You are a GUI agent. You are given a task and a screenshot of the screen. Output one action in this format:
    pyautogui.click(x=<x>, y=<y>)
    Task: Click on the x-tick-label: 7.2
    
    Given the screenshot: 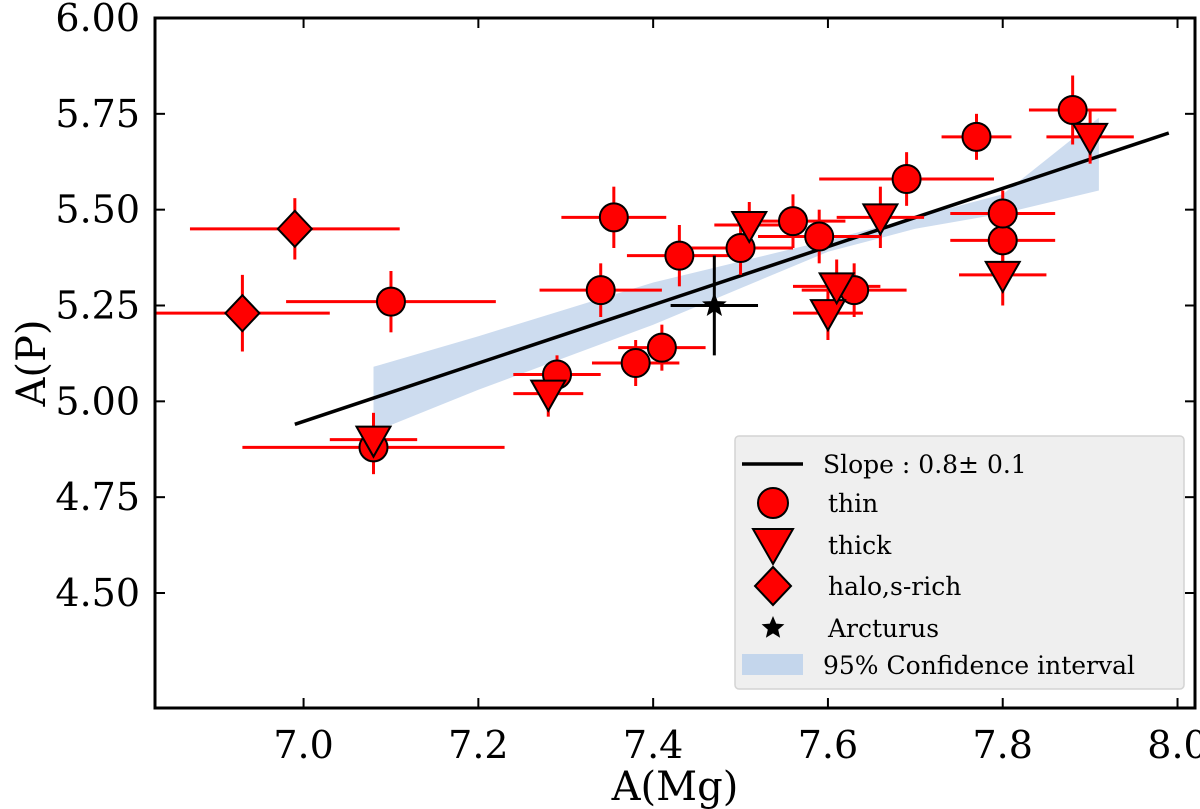 What is the action you would take?
    pyautogui.click(x=478, y=745)
    